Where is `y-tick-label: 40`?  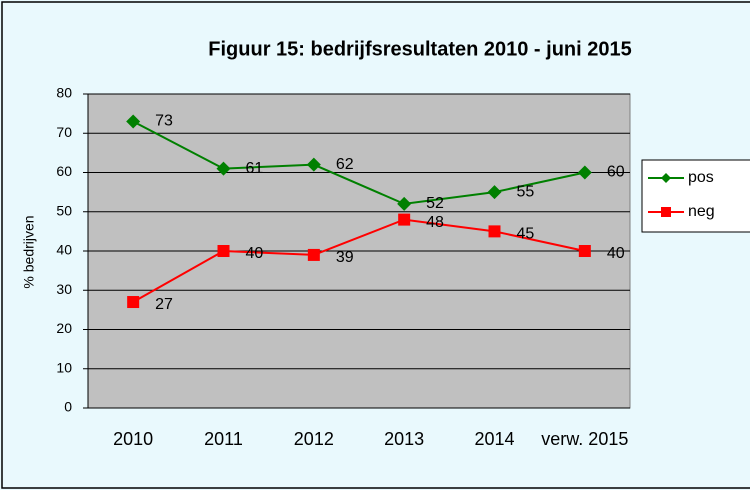 y-tick-label: 40 is located at coordinates (64, 250).